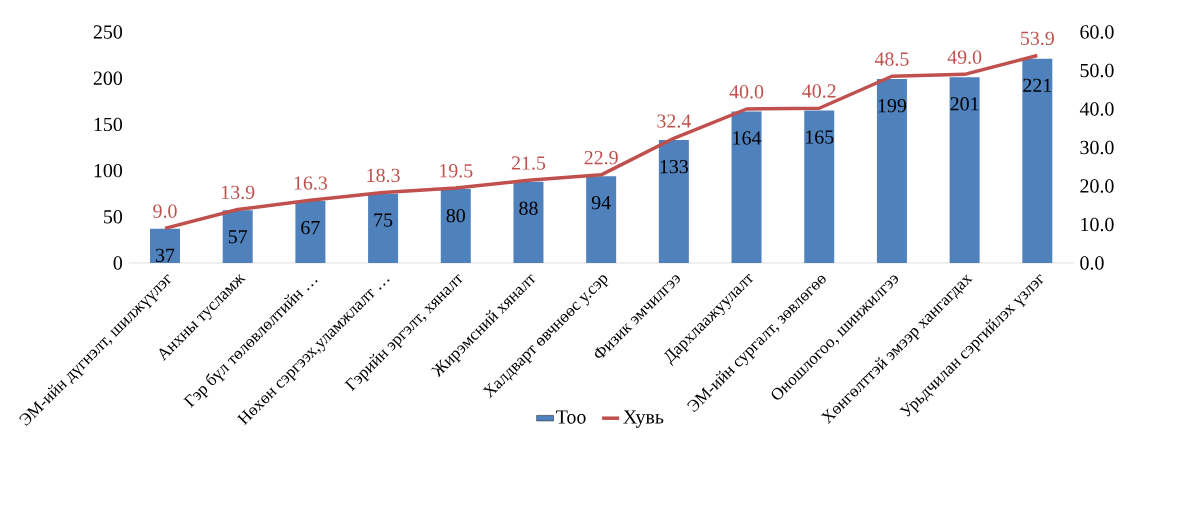 The height and width of the screenshot is (531, 1189). Describe the element at coordinates (1097, 70) in the screenshot. I see `y2-tick-label: 50.0` at that location.